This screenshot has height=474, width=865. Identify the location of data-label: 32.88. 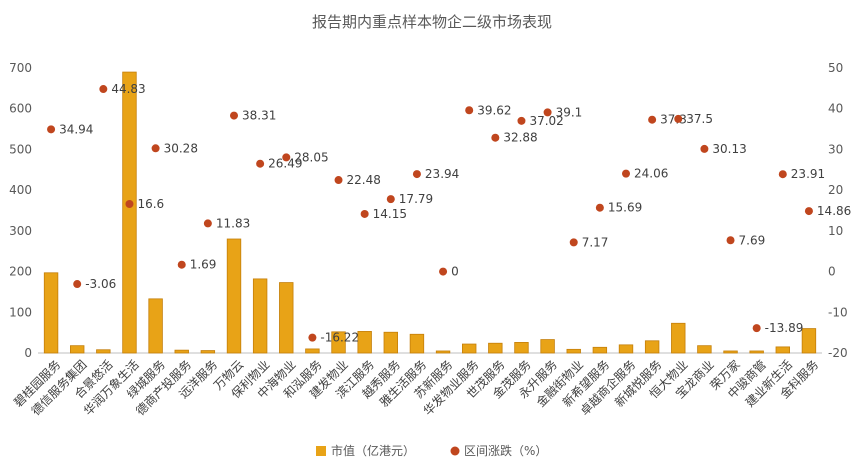
(520, 138).